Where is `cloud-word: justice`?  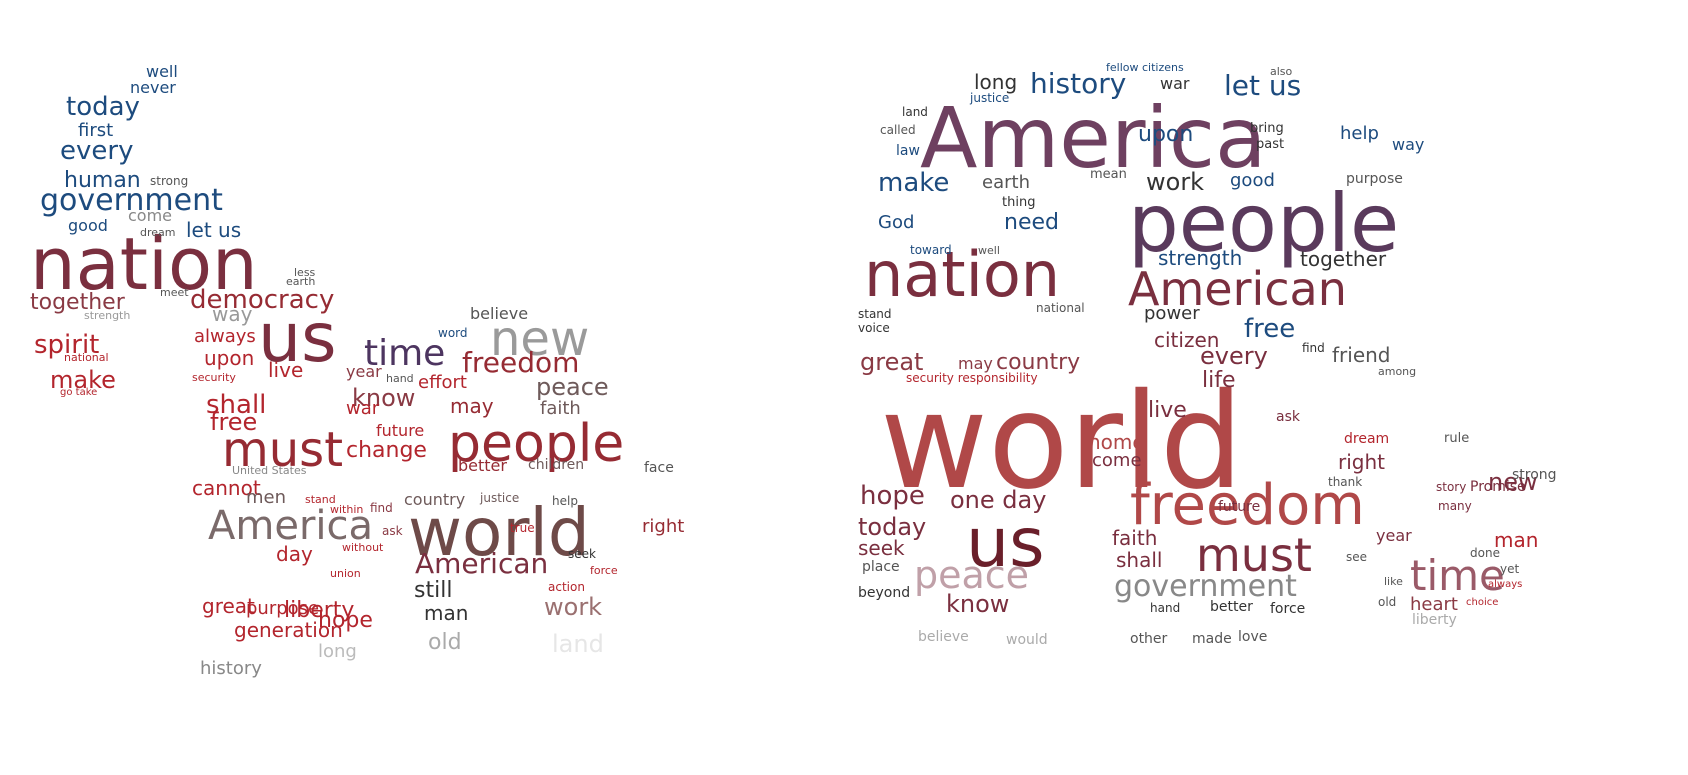 cloud-word: justice is located at coordinates (990, 98).